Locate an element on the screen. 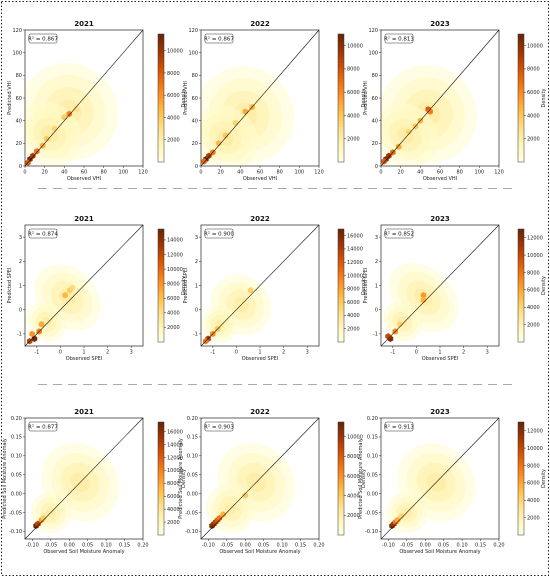 The image size is (550, 577). colorbar-label: Density is located at coordinates (544, 97).